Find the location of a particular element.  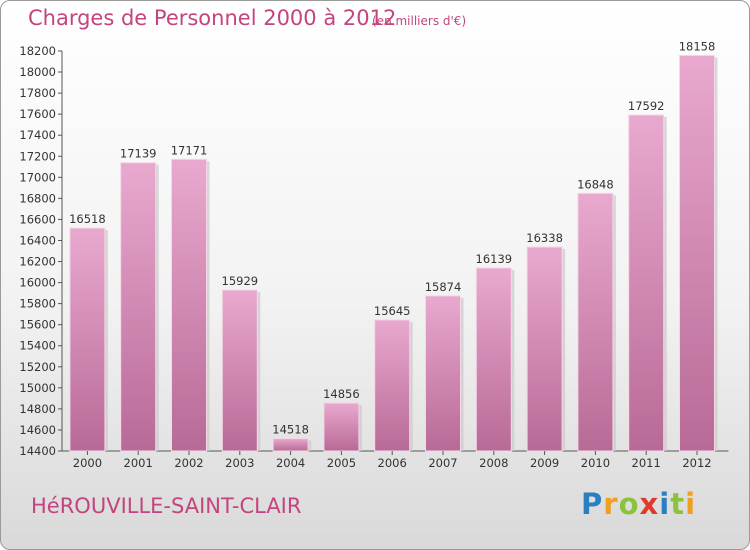

data-label-2005: 14856 is located at coordinates (341, 394).